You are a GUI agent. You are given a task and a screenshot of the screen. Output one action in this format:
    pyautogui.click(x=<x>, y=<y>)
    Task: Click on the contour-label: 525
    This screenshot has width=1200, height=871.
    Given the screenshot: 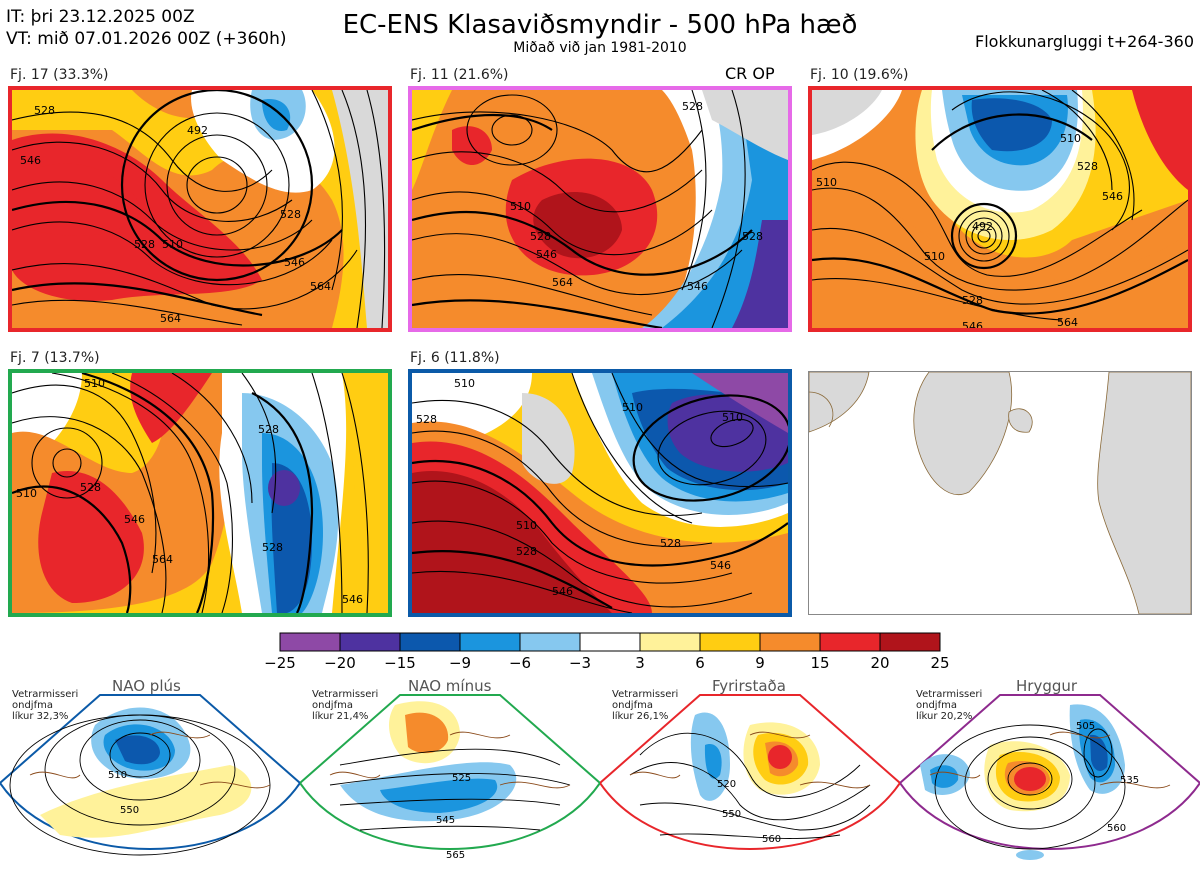 What is the action you would take?
    pyautogui.click(x=461, y=778)
    